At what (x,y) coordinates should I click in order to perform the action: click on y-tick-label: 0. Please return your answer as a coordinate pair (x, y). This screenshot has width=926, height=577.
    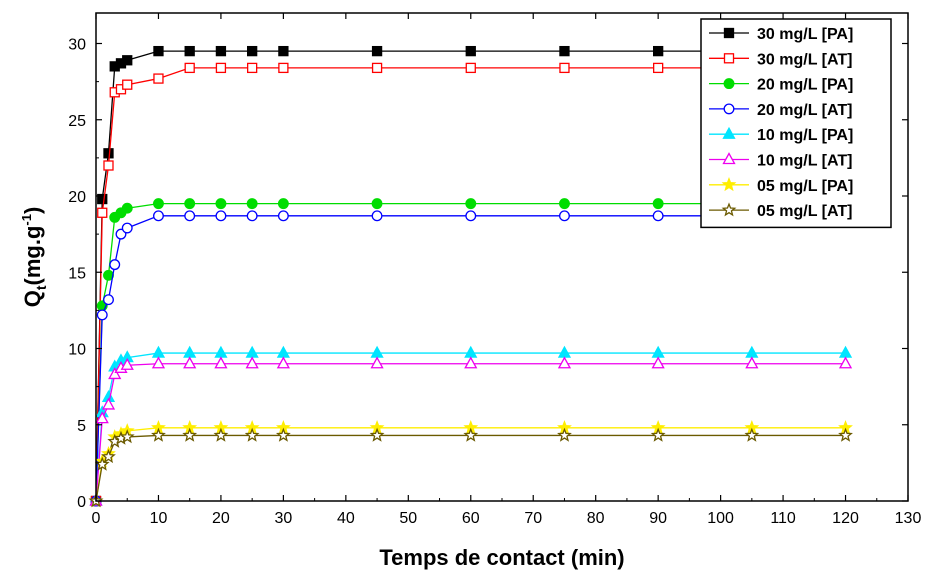
    Looking at the image, I should click on (81, 502).